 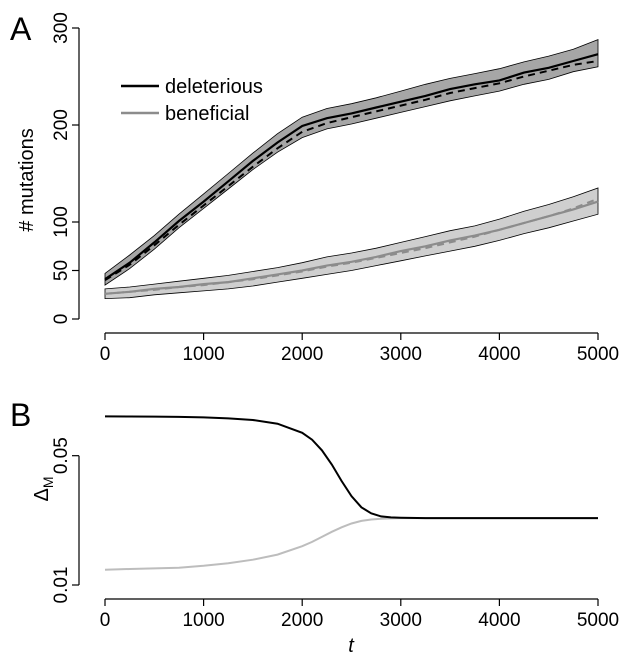 I want to click on panel-a-y-axis-title: # mutations, so click(x=27, y=179).